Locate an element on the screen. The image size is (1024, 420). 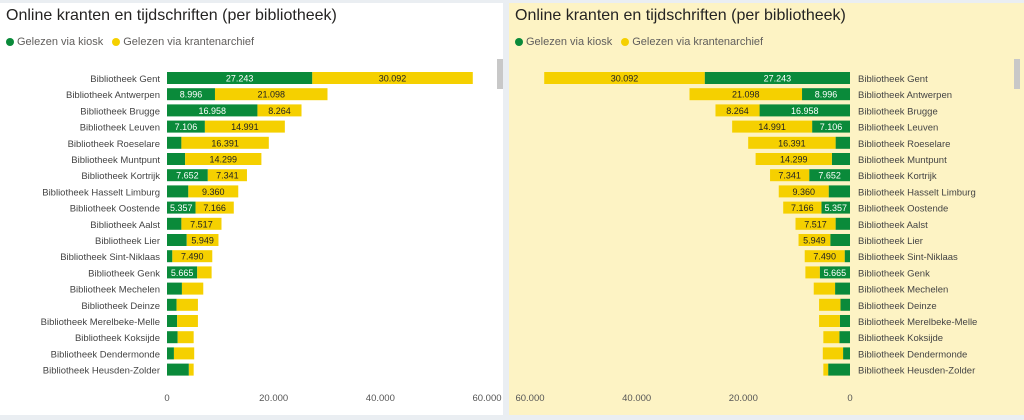
data-label: 27.243 is located at coordinates (778, 79).